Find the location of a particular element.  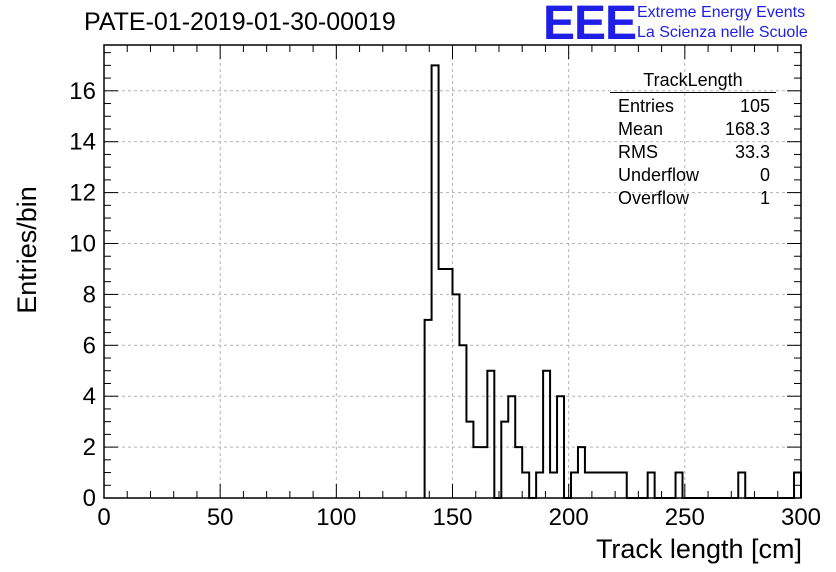

logo-line-1: Extreme Energy Events is located at coordinates (721, 12).